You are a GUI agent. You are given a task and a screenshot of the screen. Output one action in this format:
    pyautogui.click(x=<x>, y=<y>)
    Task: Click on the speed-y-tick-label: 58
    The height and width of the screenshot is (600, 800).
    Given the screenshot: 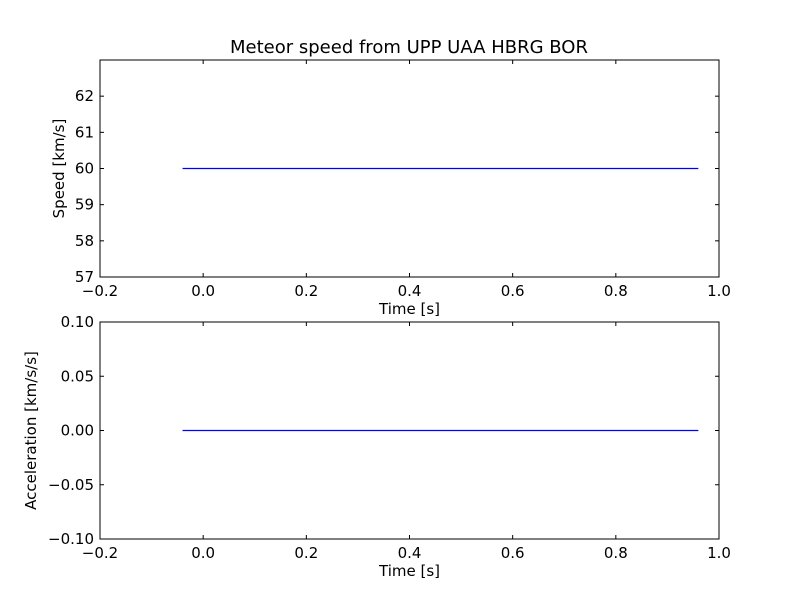 What is the action you would take?
    pyautogui.click(x=84, y=241)
    